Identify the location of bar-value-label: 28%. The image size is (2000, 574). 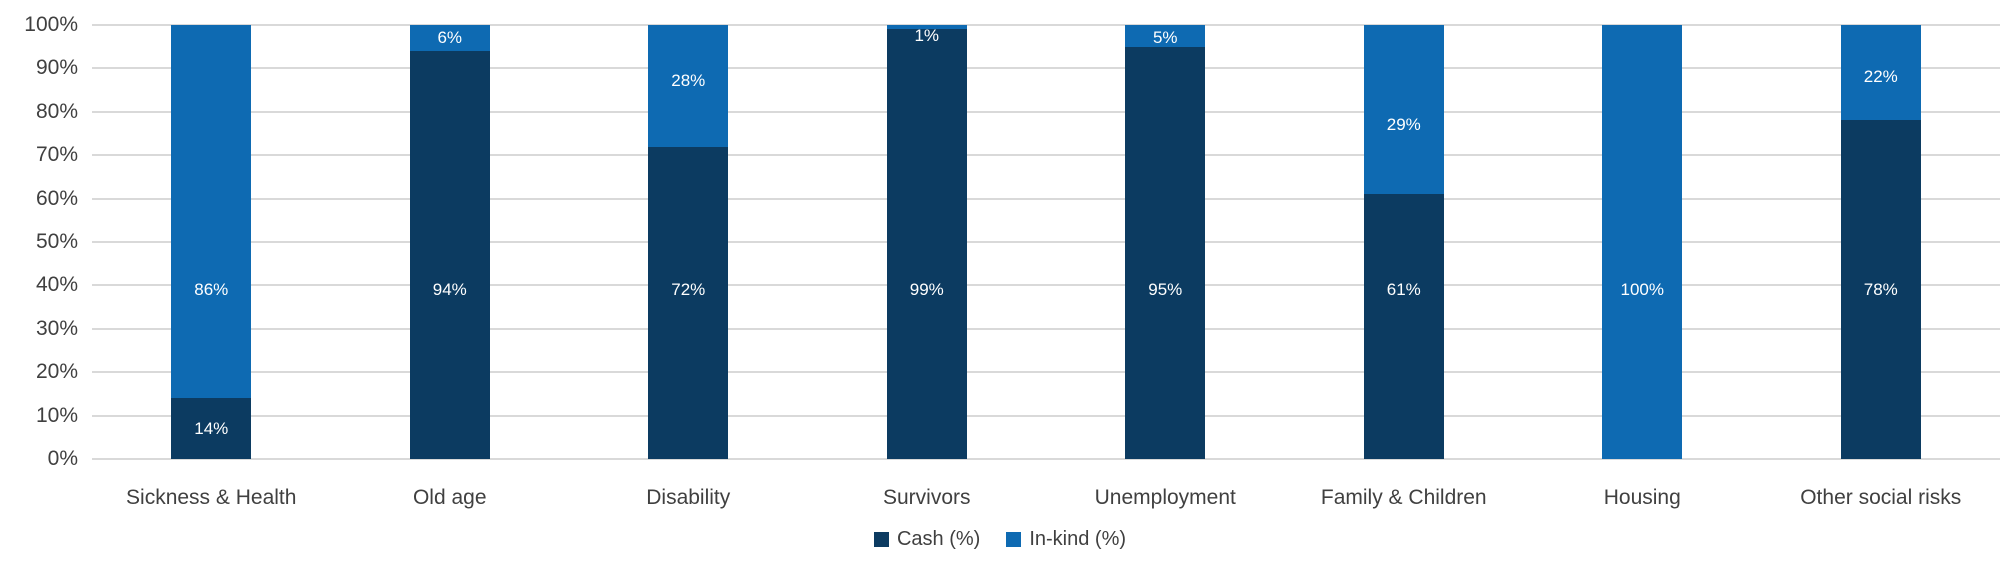
(688, 81).